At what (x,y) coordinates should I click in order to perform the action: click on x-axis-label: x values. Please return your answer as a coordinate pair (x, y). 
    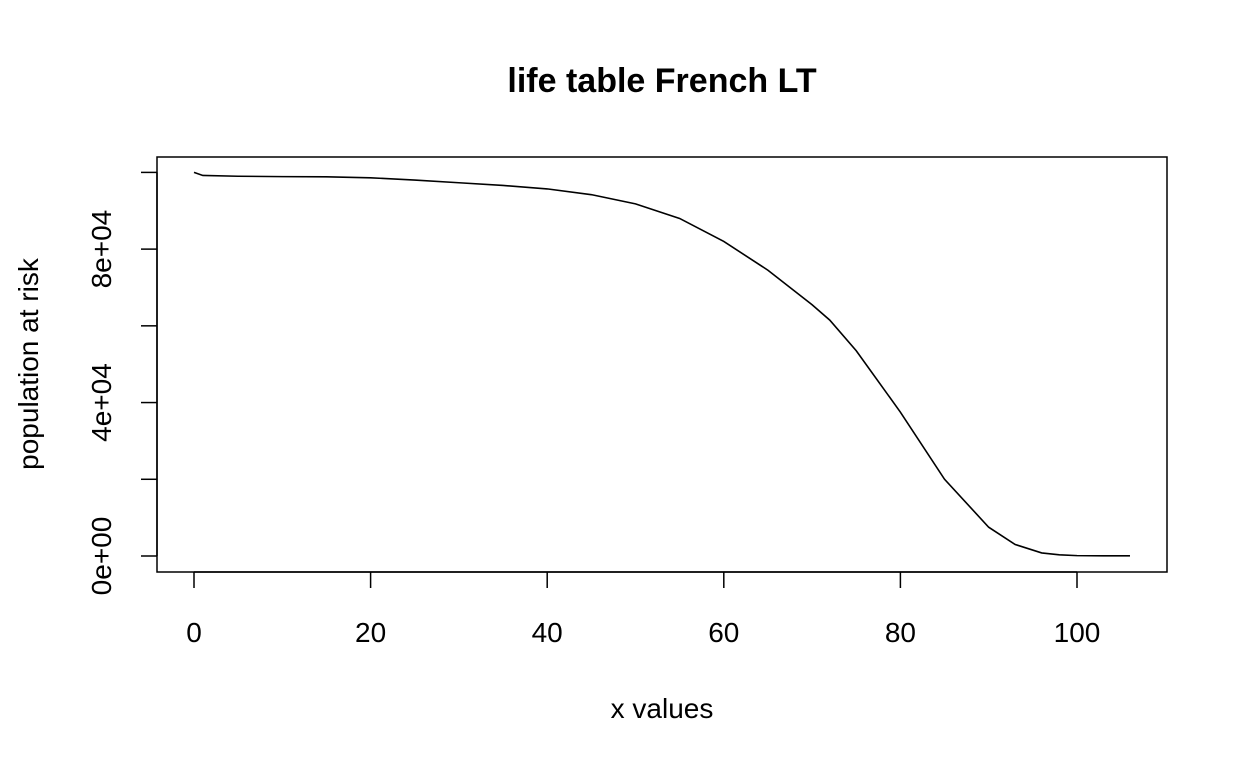
    Looking at the image, I should click on (662, 708).